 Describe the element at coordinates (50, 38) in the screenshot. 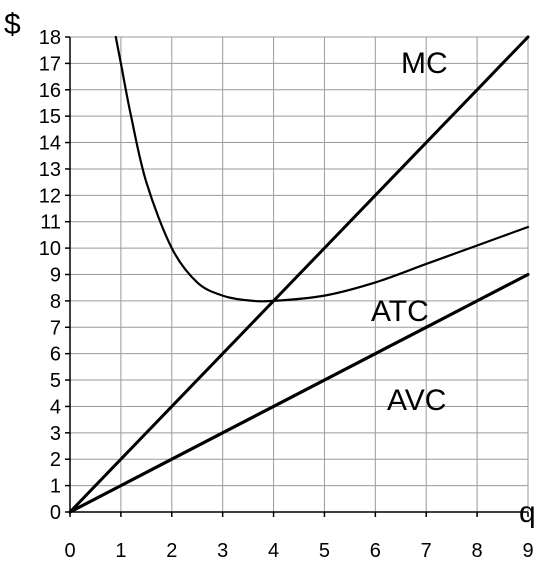

I see `y-tick-label: 18` at that location.